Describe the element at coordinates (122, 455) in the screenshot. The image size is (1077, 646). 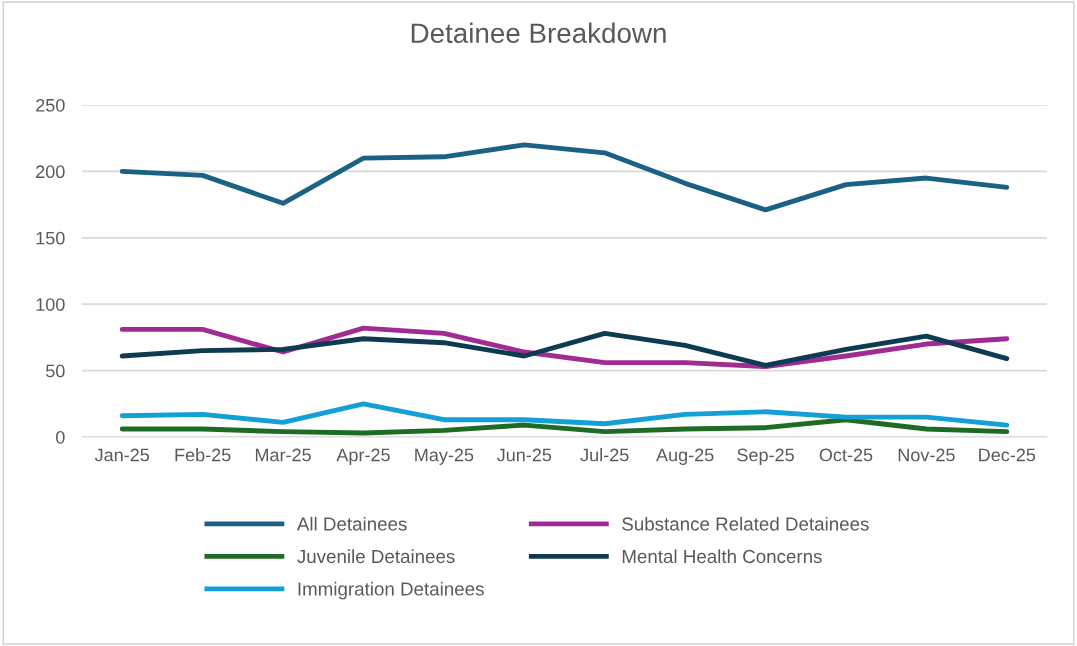
I see `x-tick-label: Jan-25` at that location.